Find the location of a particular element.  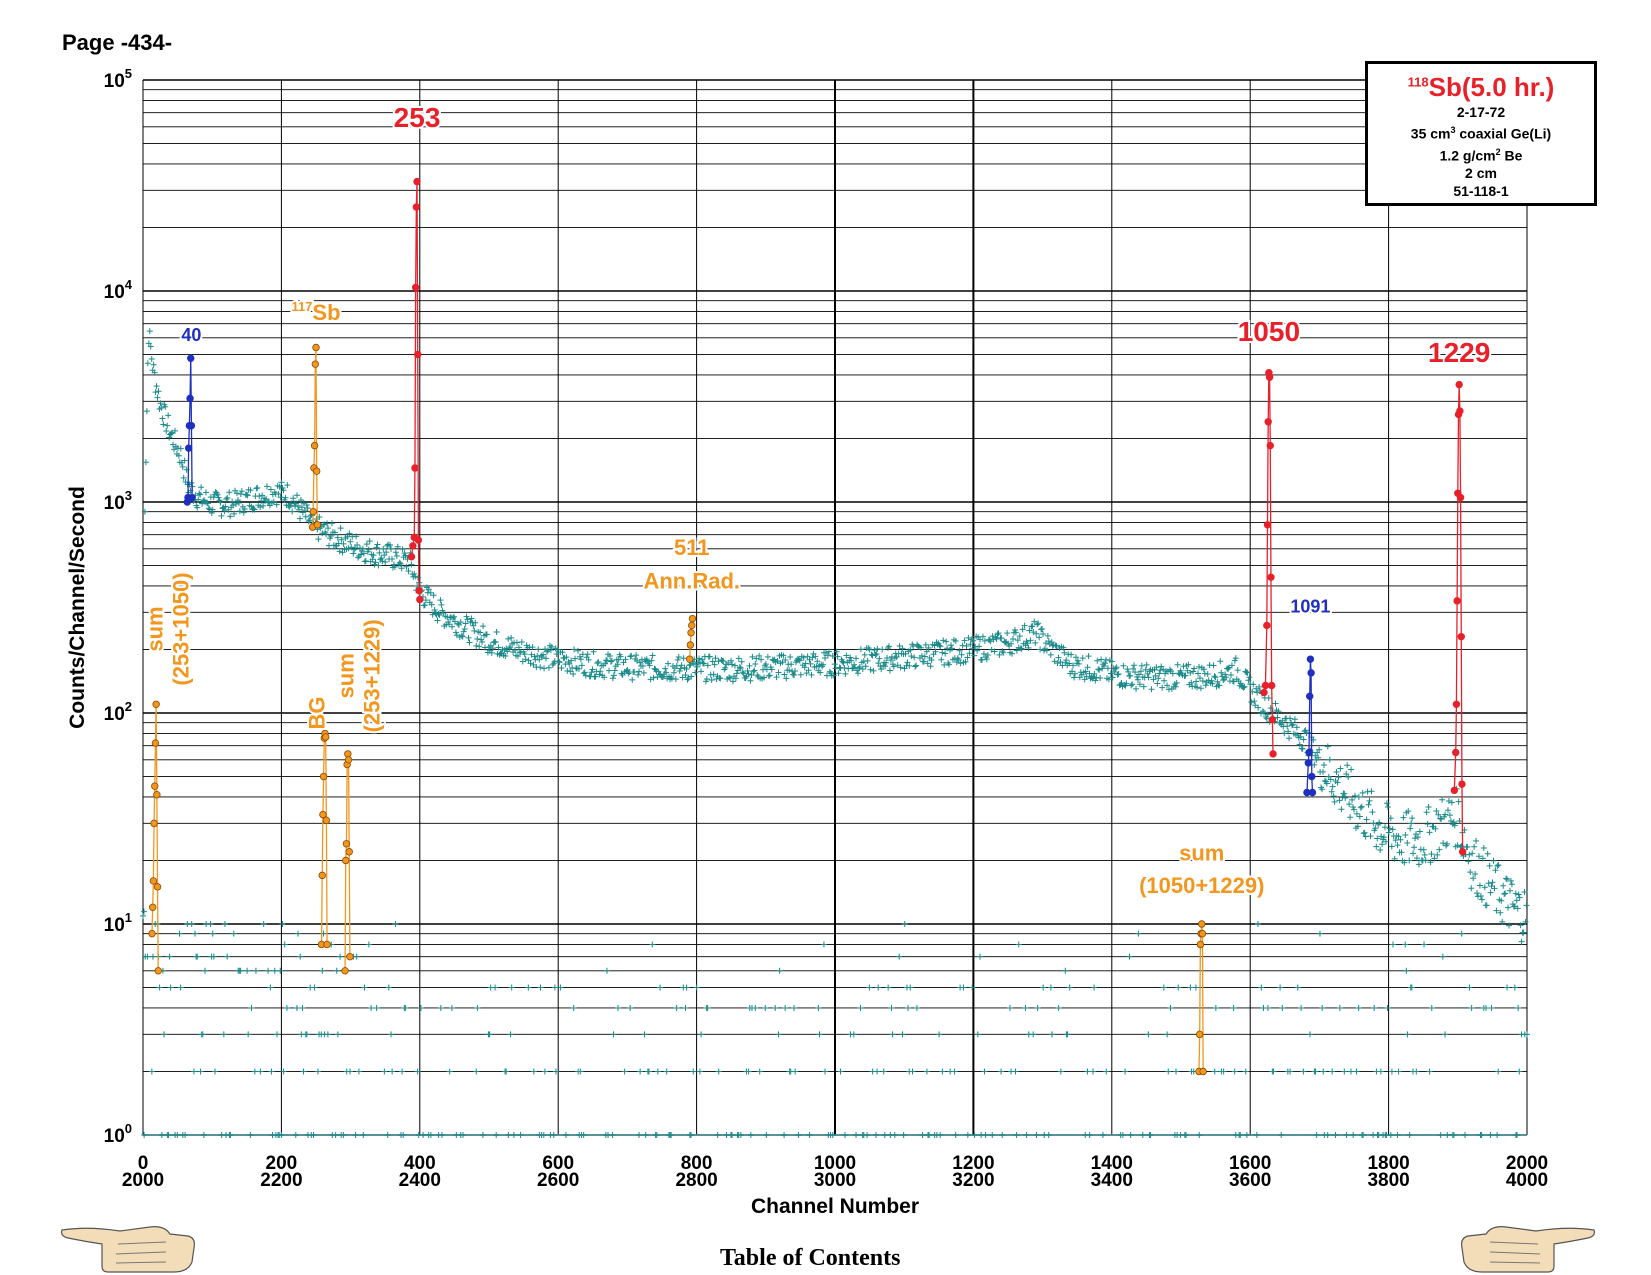

previous-page-hand-icon is located at coordinates (128, 1248).